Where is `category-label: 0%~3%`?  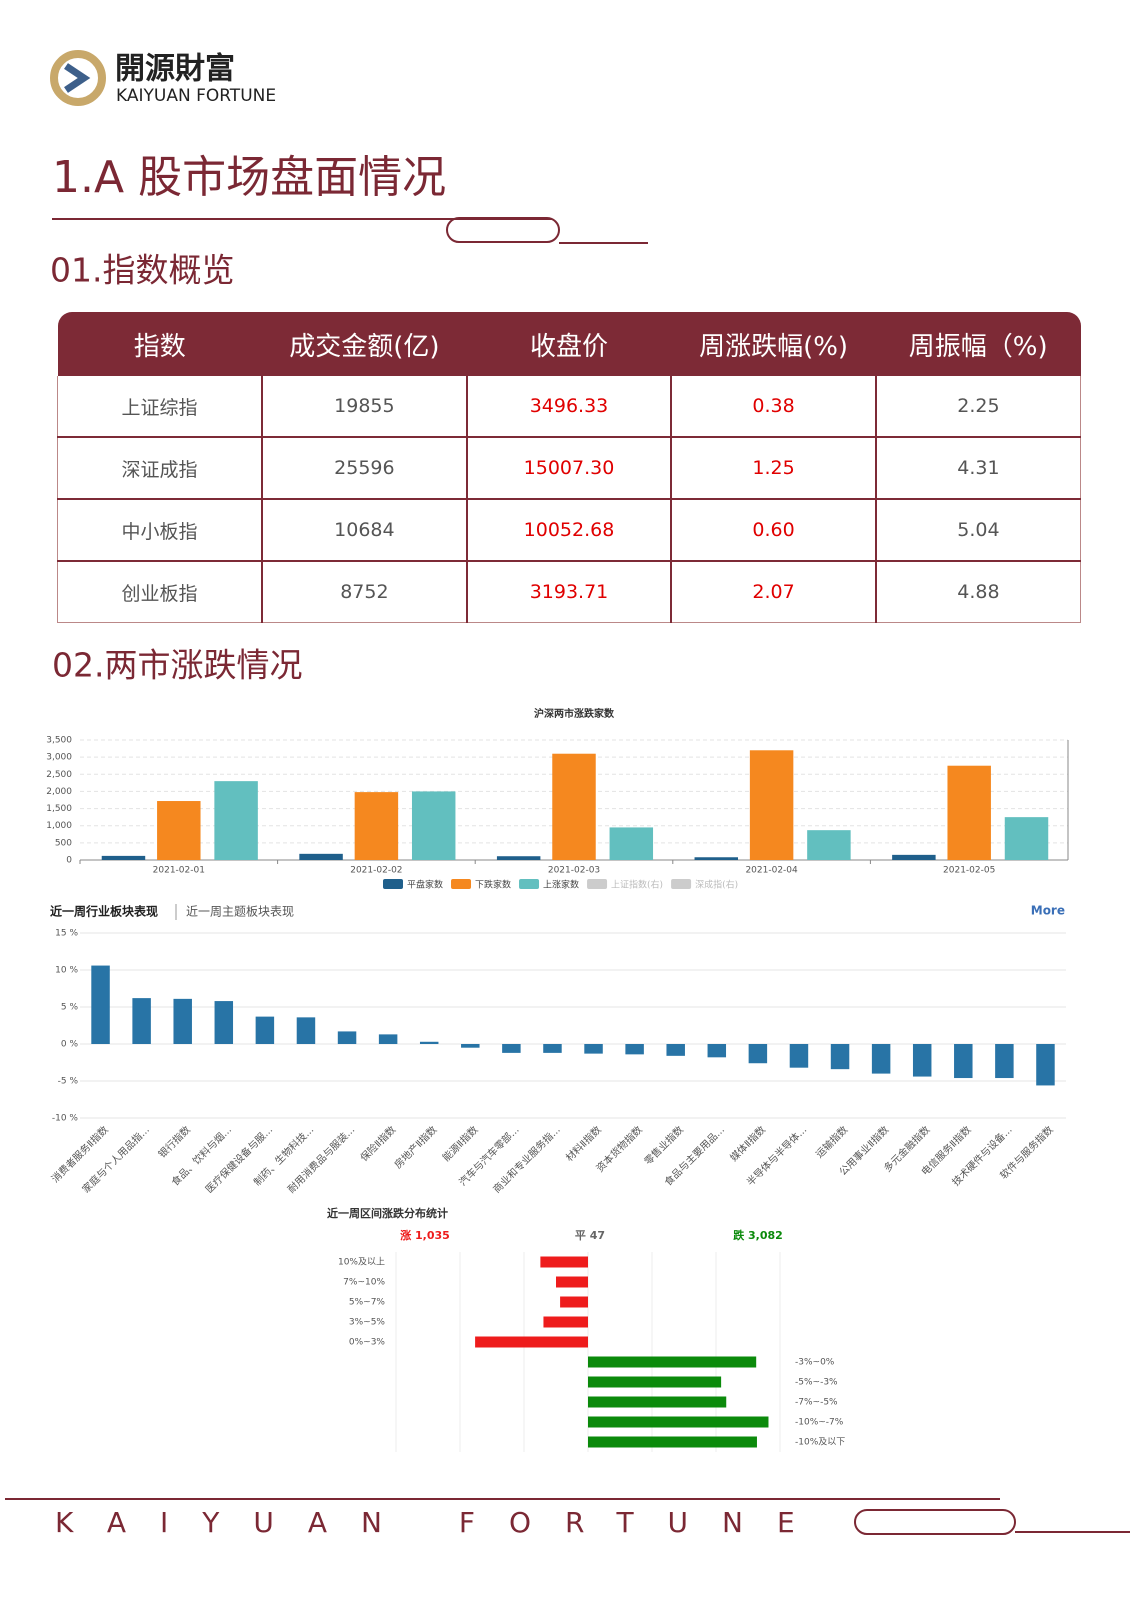
category-label: 0%~3% is located at coordinates (367, 1343).